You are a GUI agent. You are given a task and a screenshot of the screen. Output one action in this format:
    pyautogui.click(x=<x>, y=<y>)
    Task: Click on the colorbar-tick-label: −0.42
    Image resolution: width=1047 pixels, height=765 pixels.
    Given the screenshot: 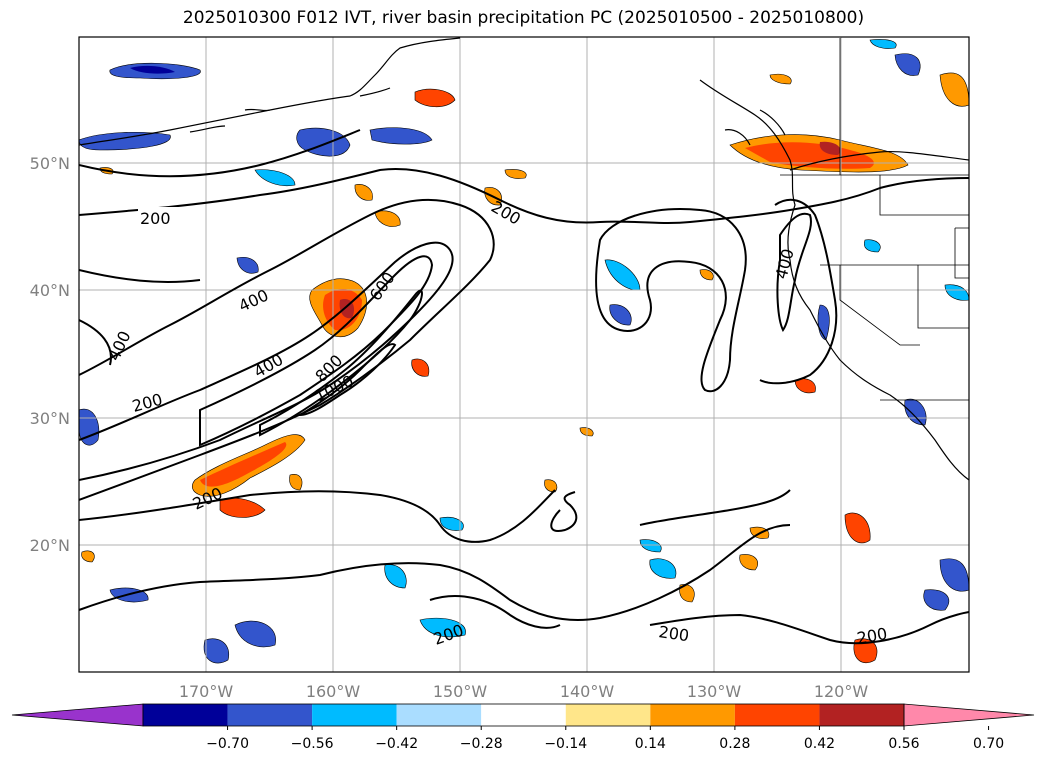 What is the action you would take?
    pyautogui.click(x=396, y=744)
    